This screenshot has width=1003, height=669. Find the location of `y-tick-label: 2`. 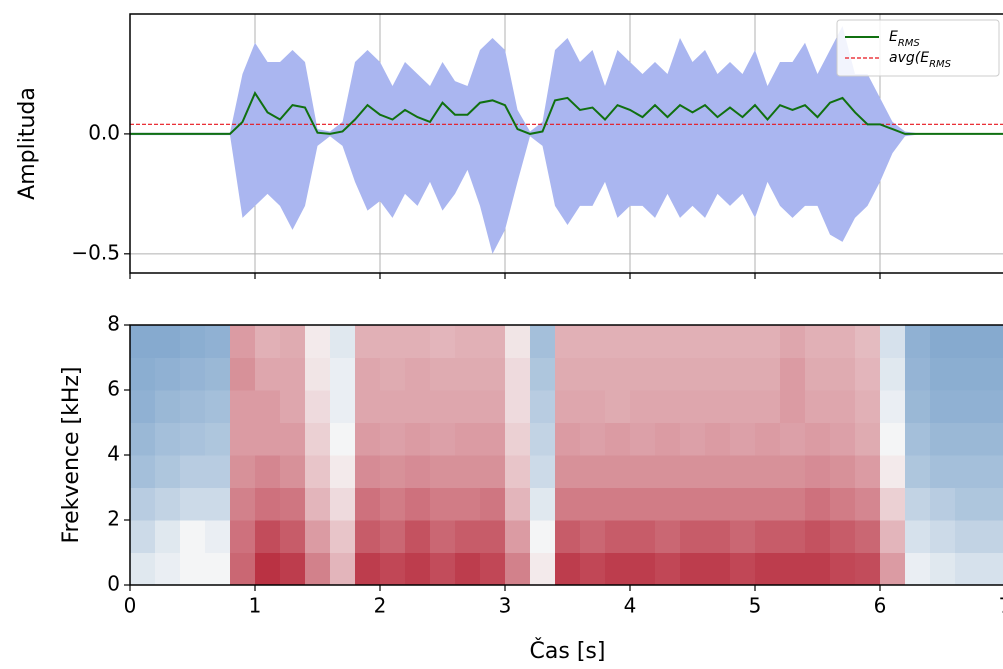

y-tick-label: 2 is located at coordinates (113, 519).